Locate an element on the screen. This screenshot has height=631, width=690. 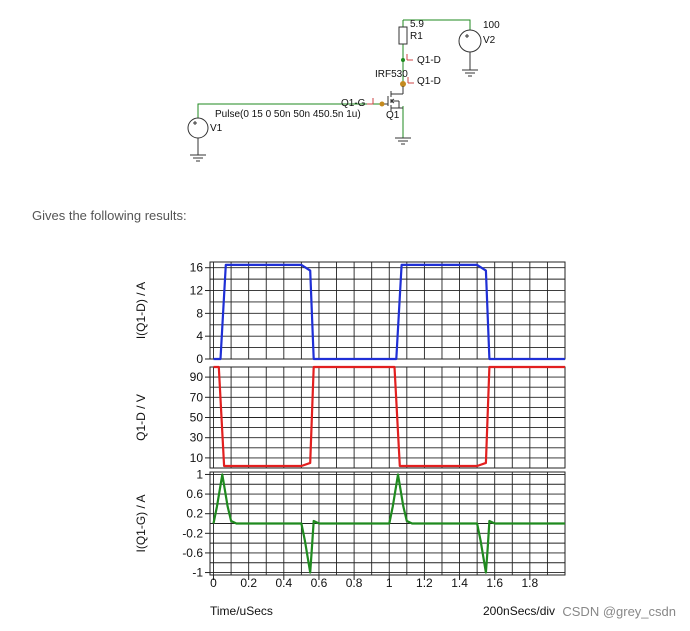
chart-panel-3: -1 -0.6 -0.2 0.2 0.6 1 I(Q1-G) / A is located at coordinates (350, 523).